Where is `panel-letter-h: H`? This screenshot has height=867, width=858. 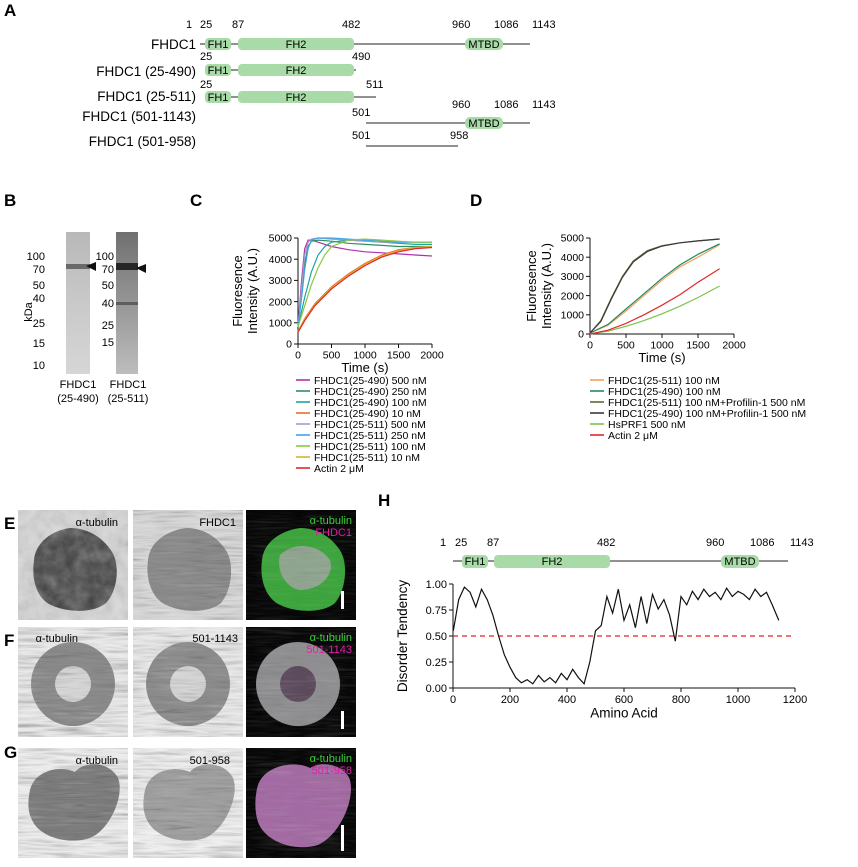 panel-letter-h: H is located at coordinates (384, 500).